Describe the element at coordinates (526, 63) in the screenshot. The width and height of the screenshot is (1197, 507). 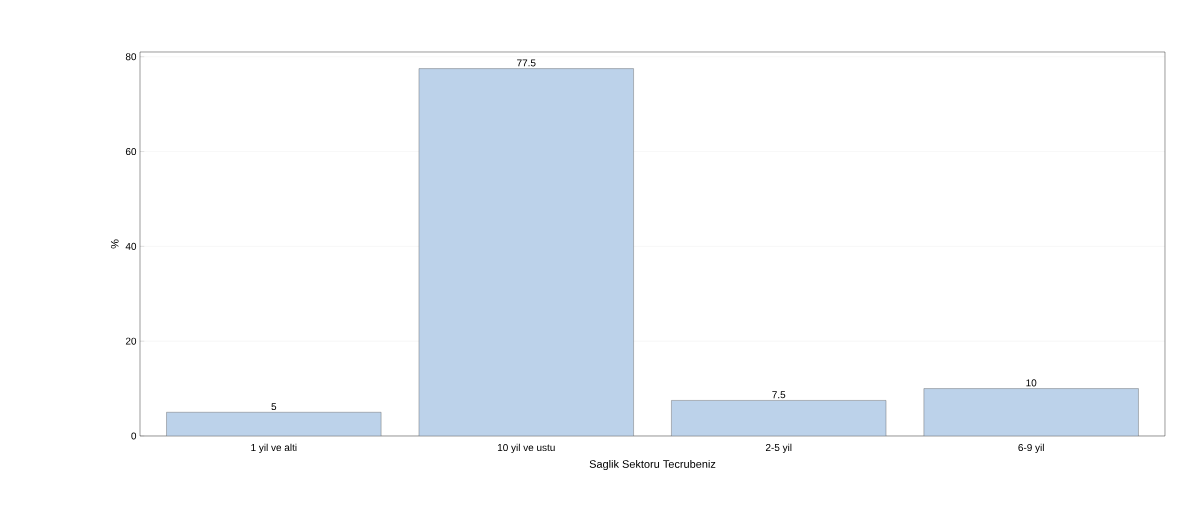
I see `data-label: 77.5` at that location.